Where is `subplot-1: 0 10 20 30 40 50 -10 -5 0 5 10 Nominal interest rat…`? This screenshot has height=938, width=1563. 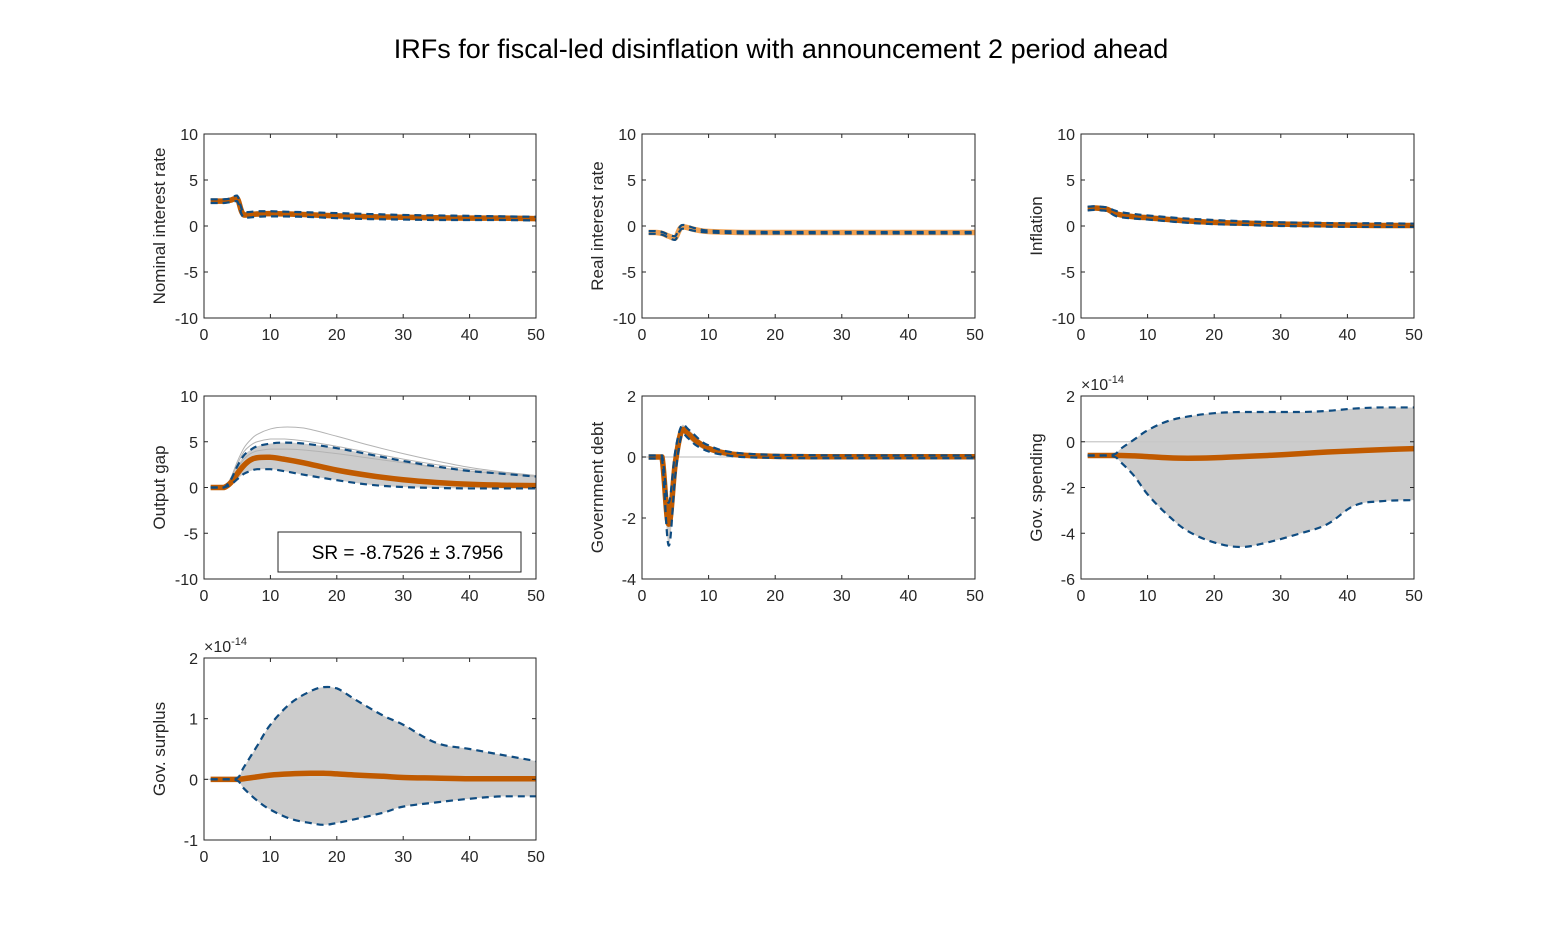
subplot-1: 0 10 20 30 40 50 -10 -5 0 5 10 Nominal interest rat… is located at coordinates (347, 235).